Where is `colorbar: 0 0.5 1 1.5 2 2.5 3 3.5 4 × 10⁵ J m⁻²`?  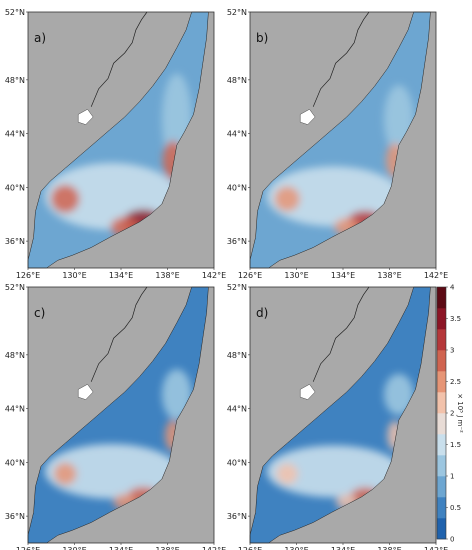 colorbar: 0 0.5 1 1.5 2 2.5 3 3.5 4 × 10⁵ J m⁻² is located at coordinates (450, 414).